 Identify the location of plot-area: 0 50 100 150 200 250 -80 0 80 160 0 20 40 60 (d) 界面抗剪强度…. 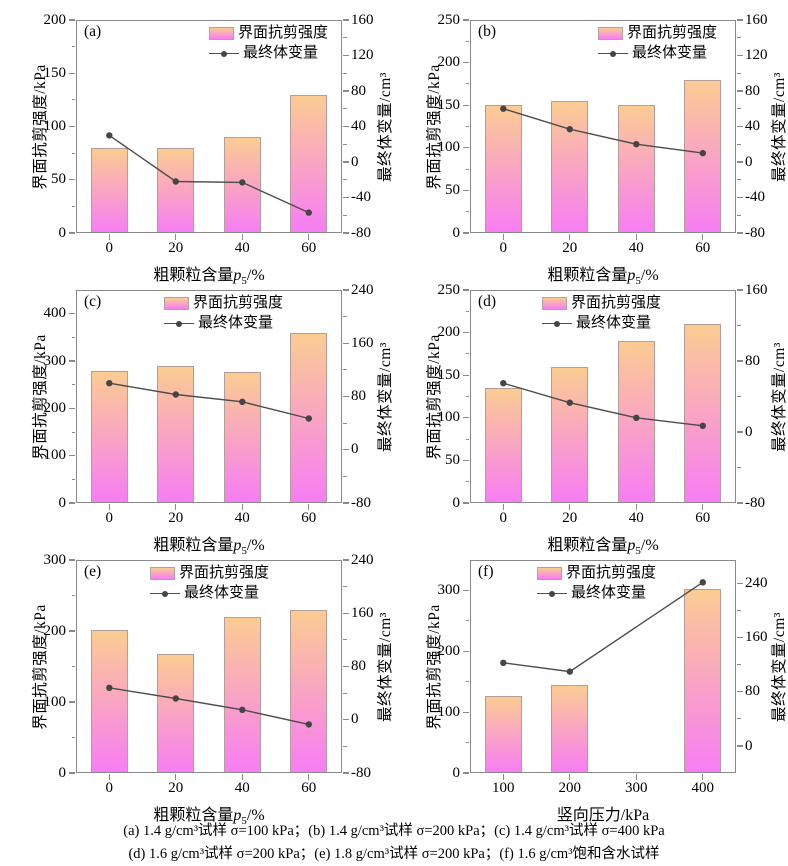
(603, 404).